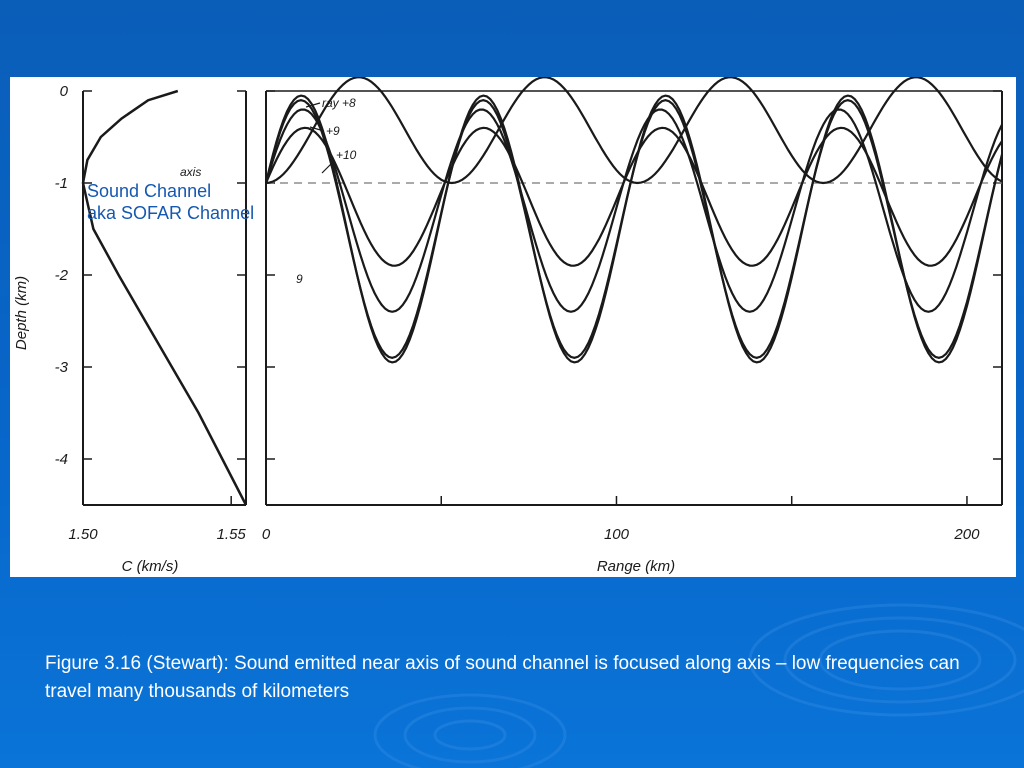 Image resolution: width=1024 pixels, height=768 pixels. I want to click on depth-tick-label: -4, so click(61, 459).